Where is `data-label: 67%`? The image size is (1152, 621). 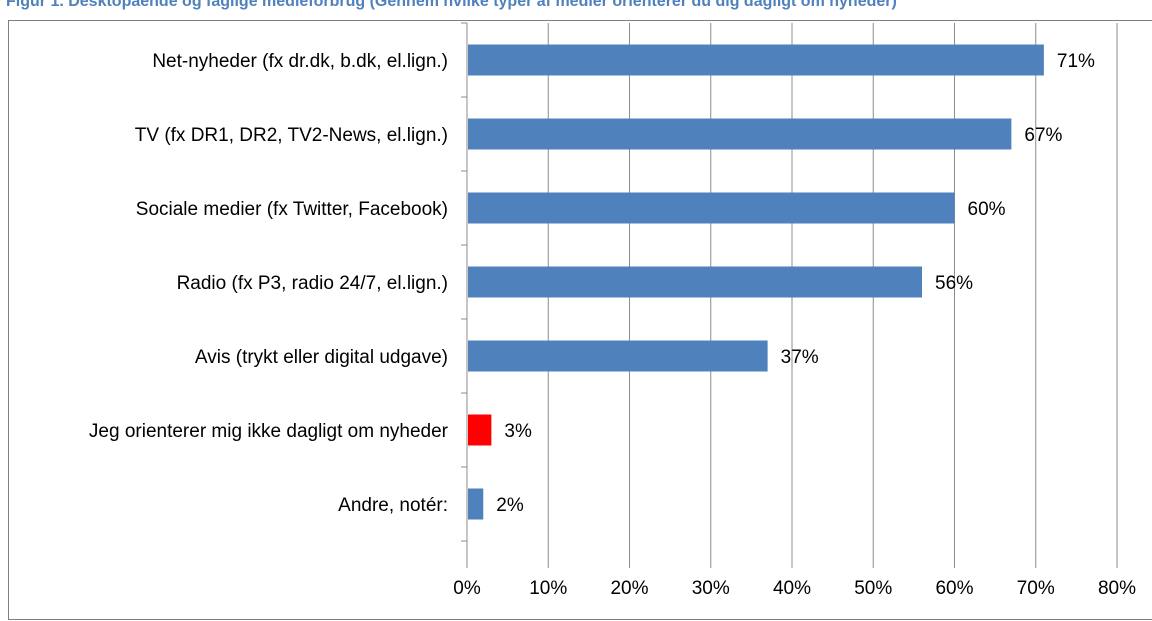 data-label: 67% is located at coordinates (1043, 135).